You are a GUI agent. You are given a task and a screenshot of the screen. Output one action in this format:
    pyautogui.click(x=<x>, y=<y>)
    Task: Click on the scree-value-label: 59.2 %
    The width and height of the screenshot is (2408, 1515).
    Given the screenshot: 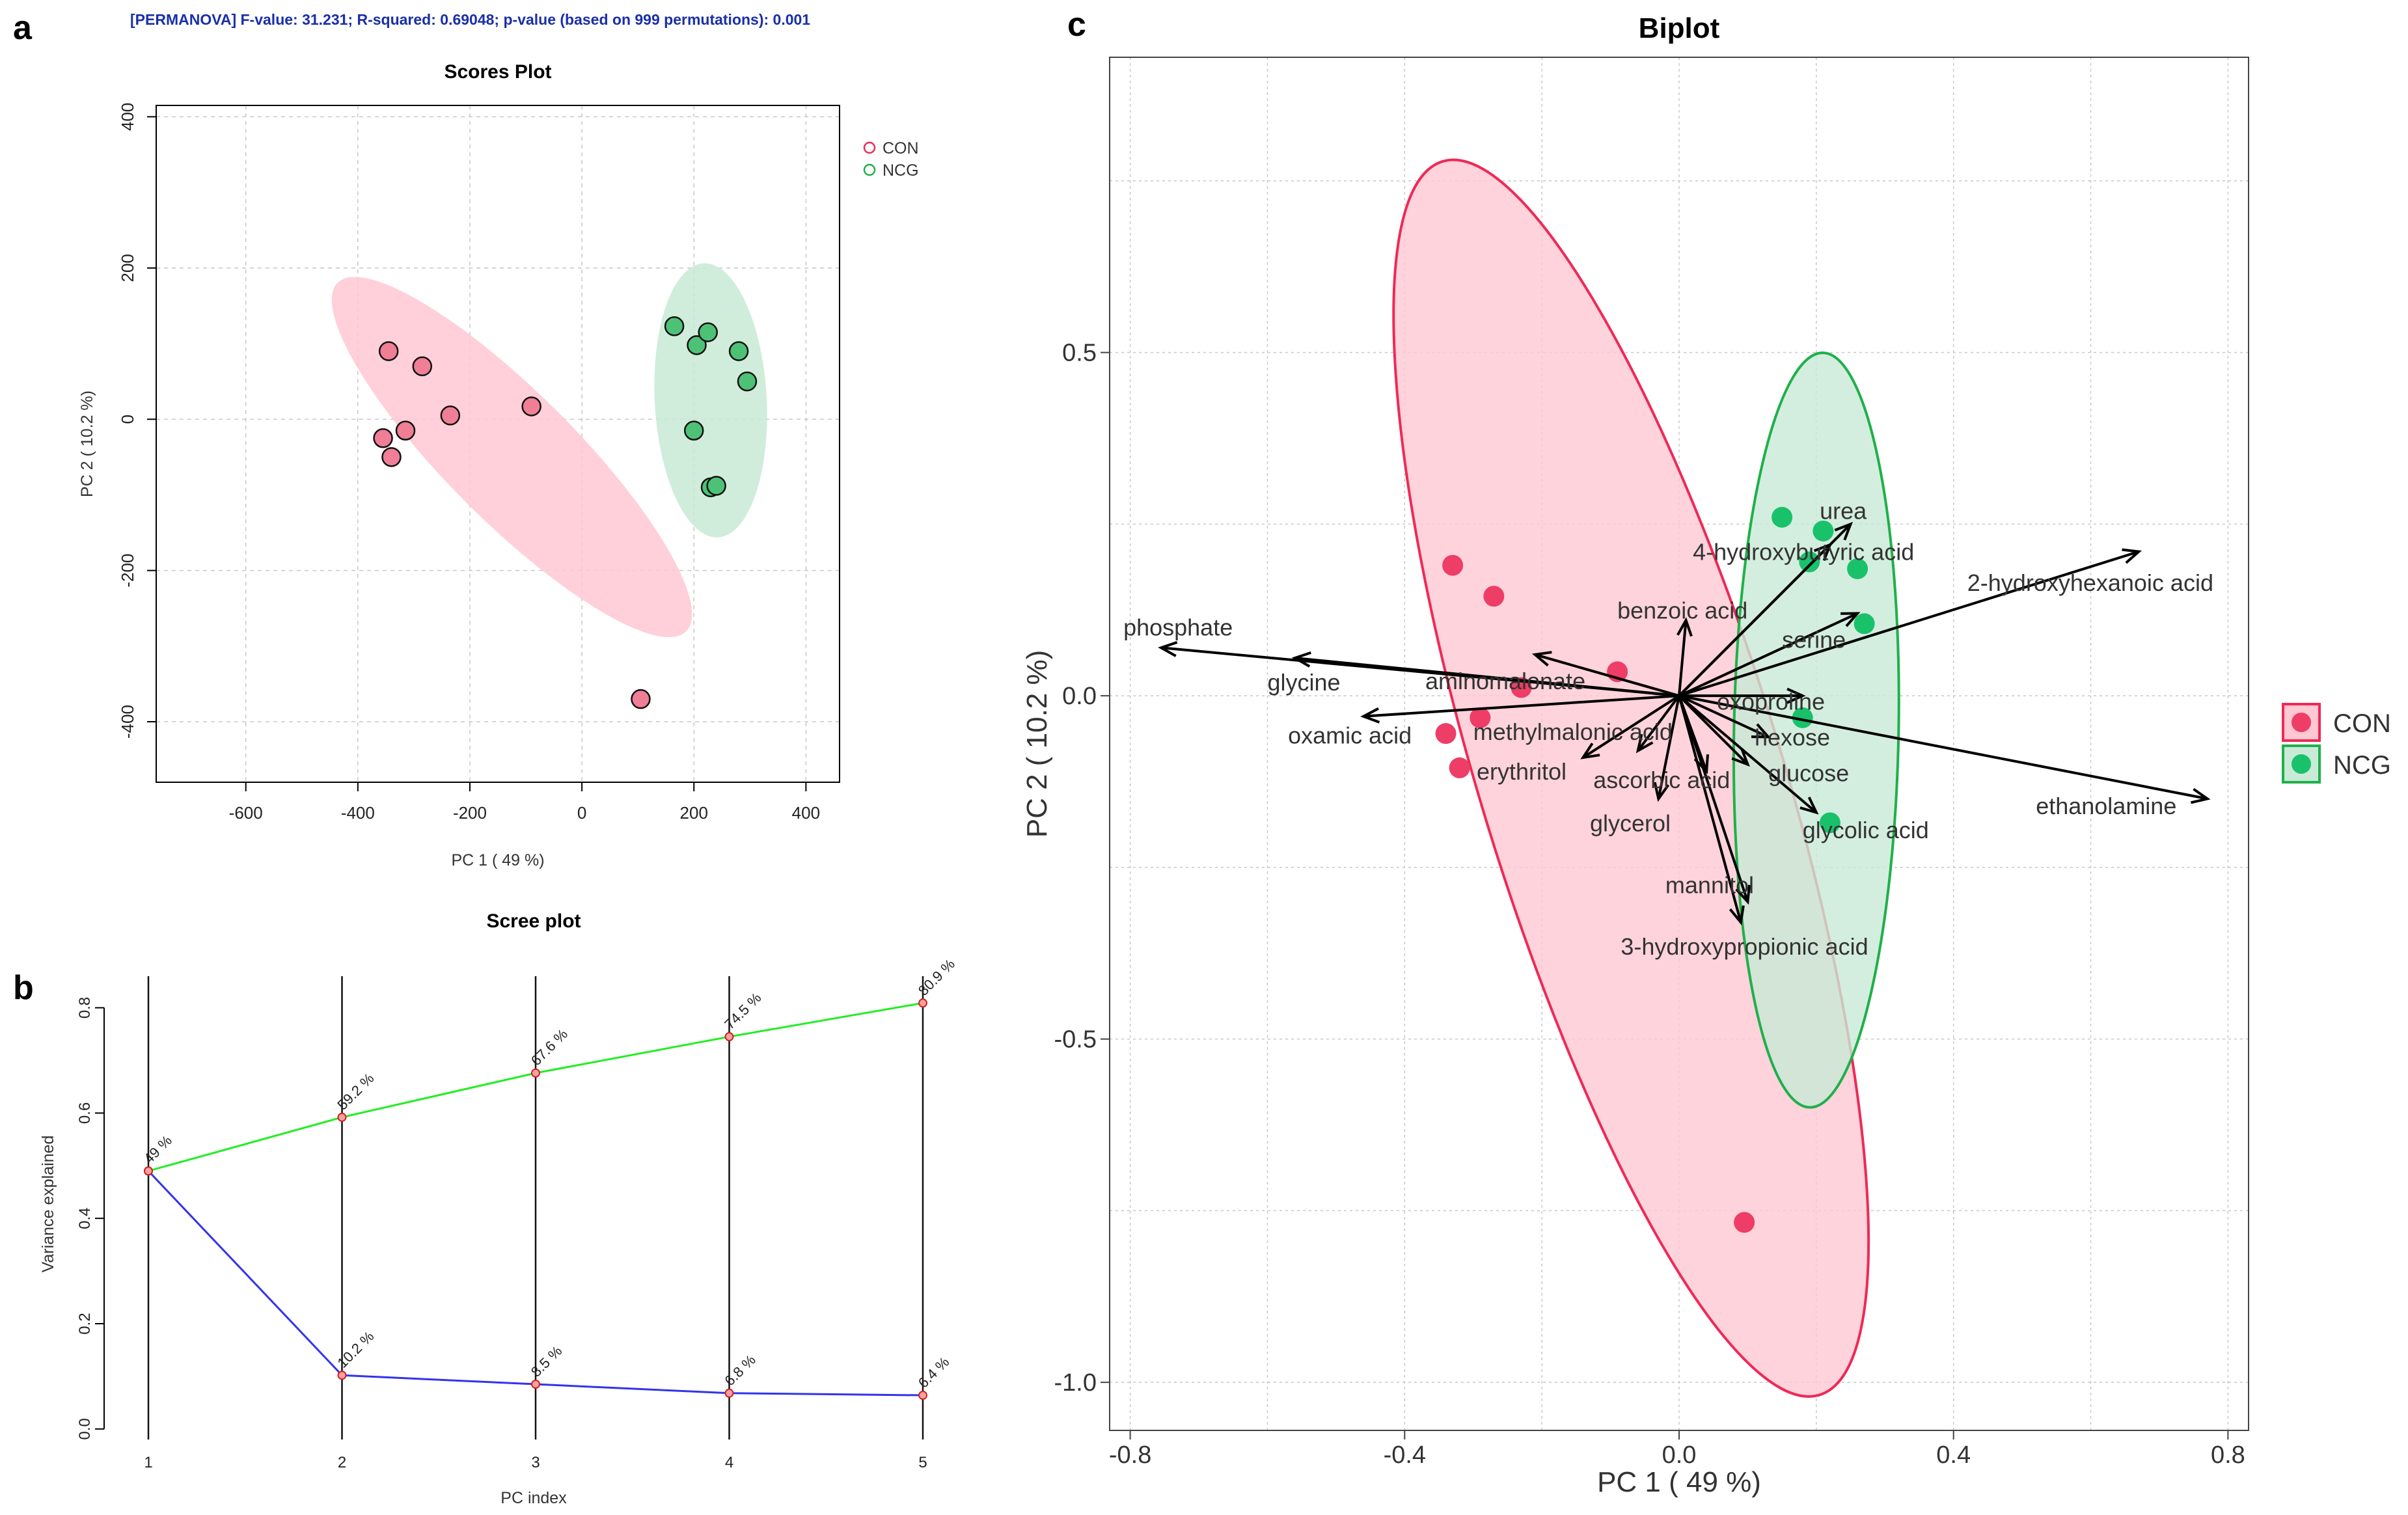 What is the action you would take?
    pyautogui.click(x=355, y=1091)
    